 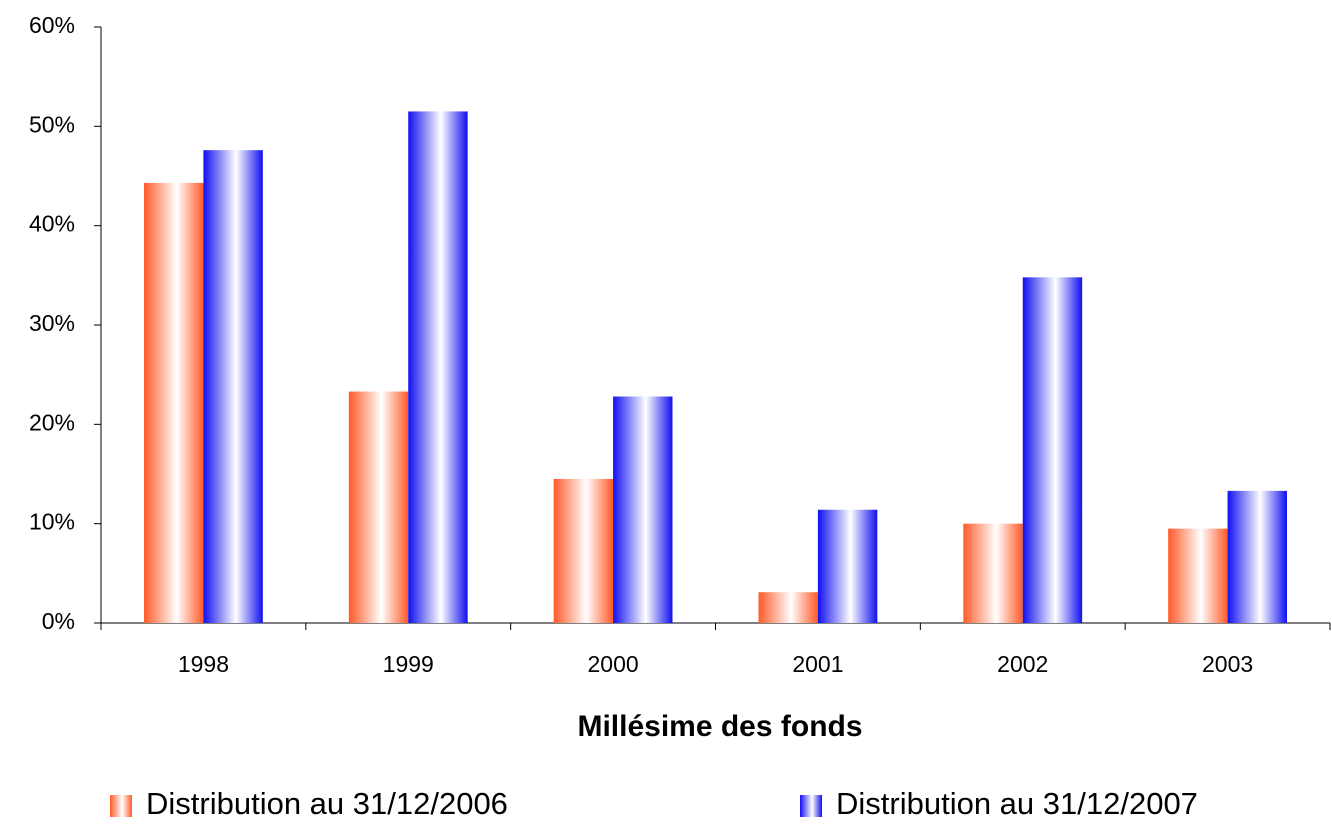 I want to click on y-tick-label: 30%, so click(x=52, y=323).